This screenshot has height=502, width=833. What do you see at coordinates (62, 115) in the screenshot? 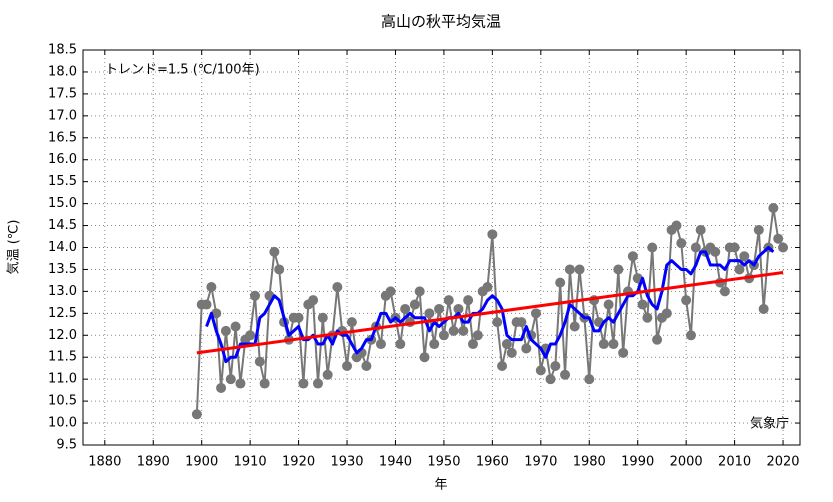
I see `y-tick-label: 17.0` at bounding box center [62, 115].